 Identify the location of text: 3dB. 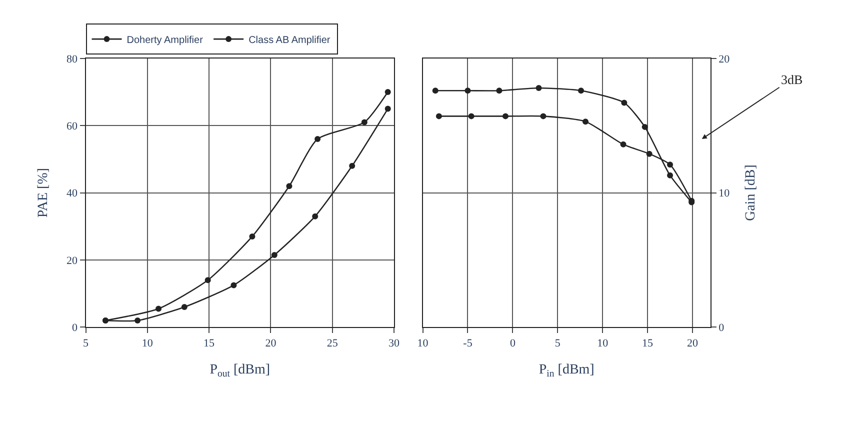
(792, 79).